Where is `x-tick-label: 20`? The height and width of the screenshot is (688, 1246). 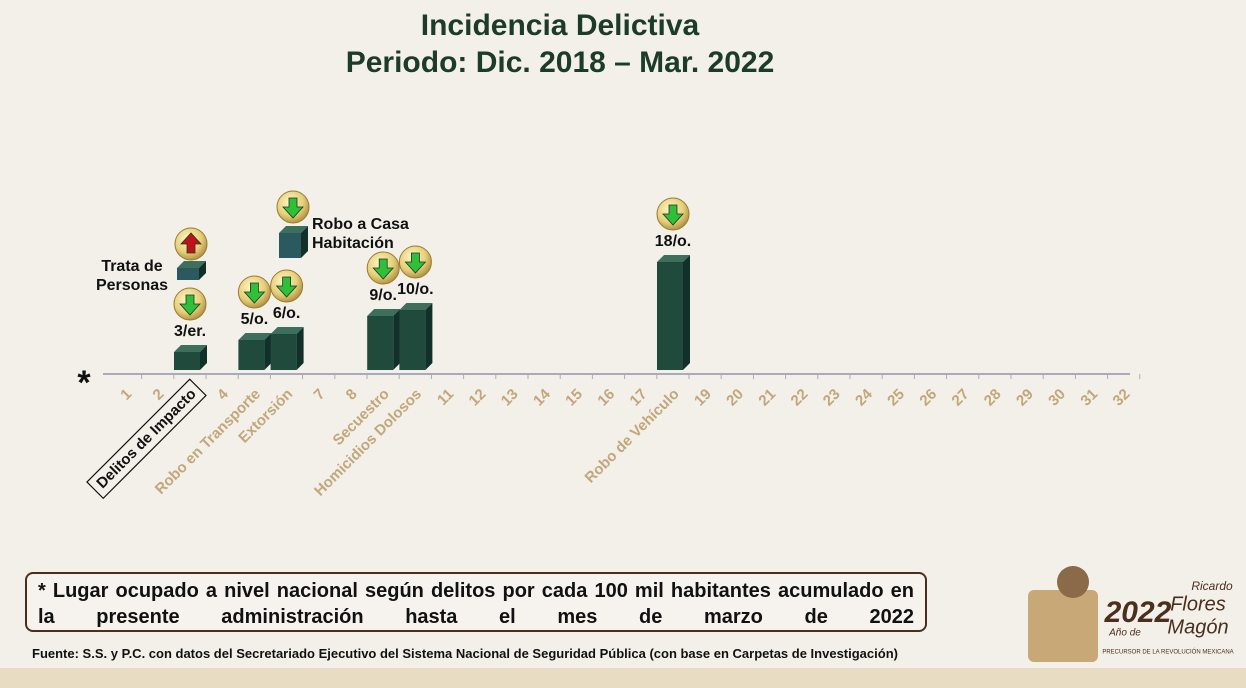
x-tick-label: 20 is located at coordinates (735, 398).